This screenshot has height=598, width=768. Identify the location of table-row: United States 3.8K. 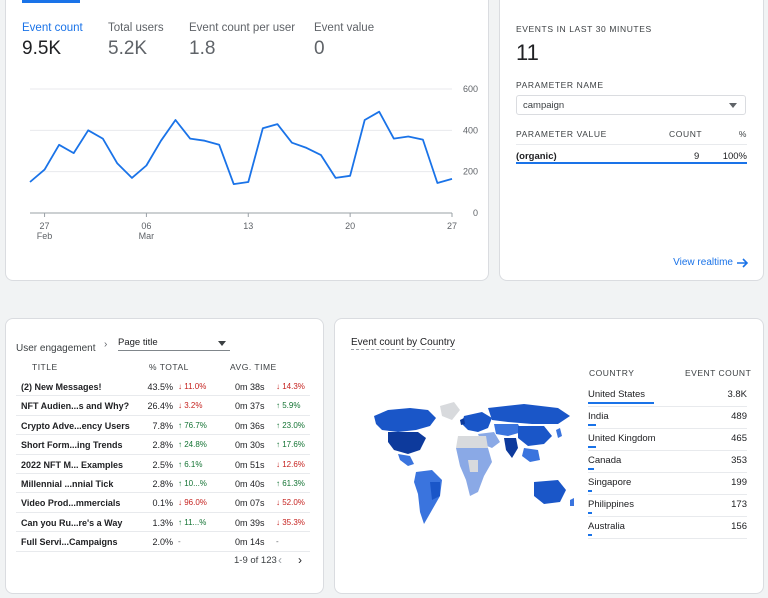
(667, 396).